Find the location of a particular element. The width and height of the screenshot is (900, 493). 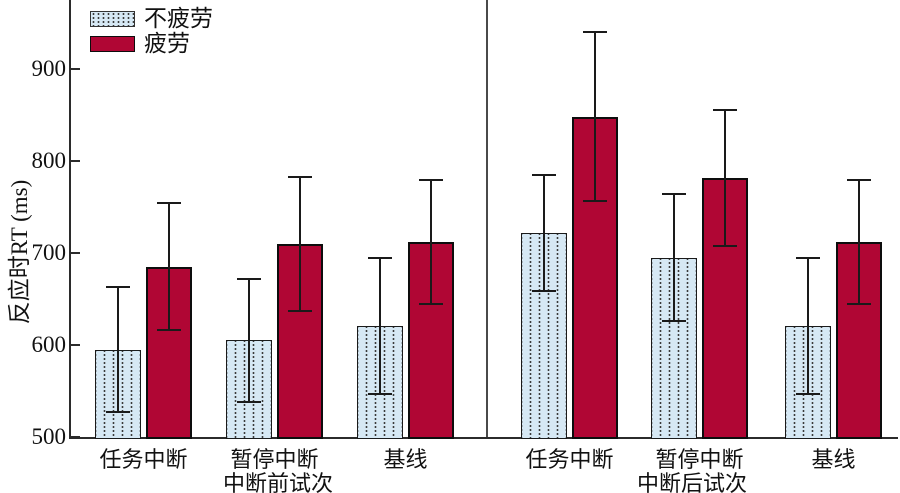

legend-label-nofatigue: 不疲劳 is located at coordinates (178, 18).